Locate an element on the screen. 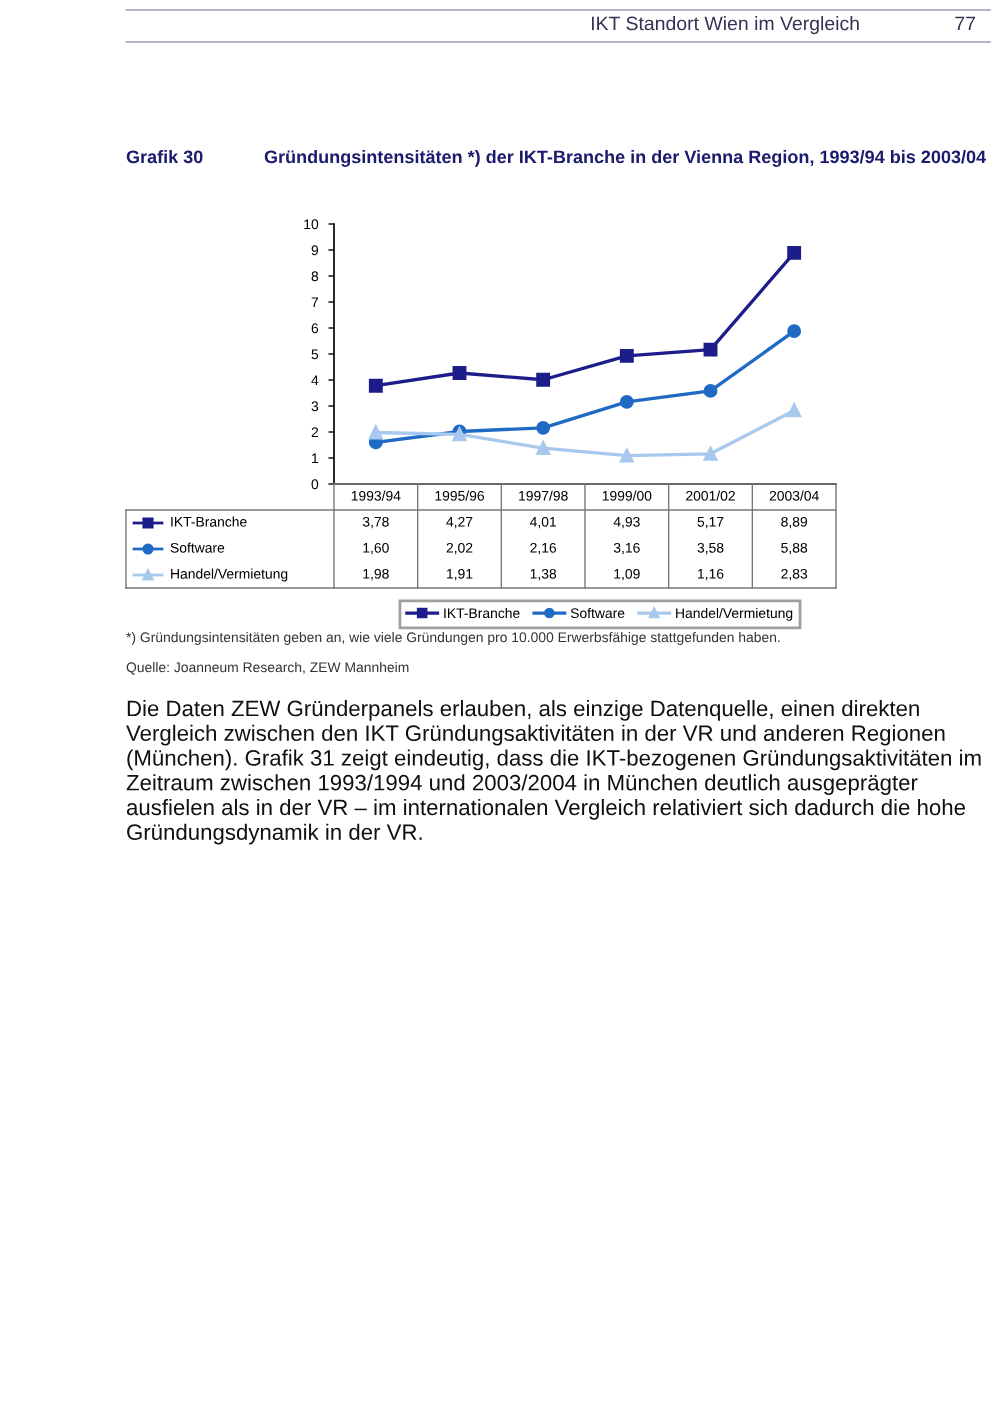  text: Die Daten ZEW Gründerpanels erlauben, als einzige Datenquelle, einen direkten Vergleich zwischen den IKT Gründungsaktivitäten in der VR und anderen Regionen (München). Grafik 31 zeigt eindeutig, dass die IKT-bezogenen Gründungsaktivitäten im Zeitraum zwischen 1993/1994 und 2003/2004 in München deutlich ausgeprägter ausfielen als in der VR – im internationalen Vergleich relativiert sich dadurch die hohe Gründungsdynamik in der VR. is located at coordinates (553, 772).